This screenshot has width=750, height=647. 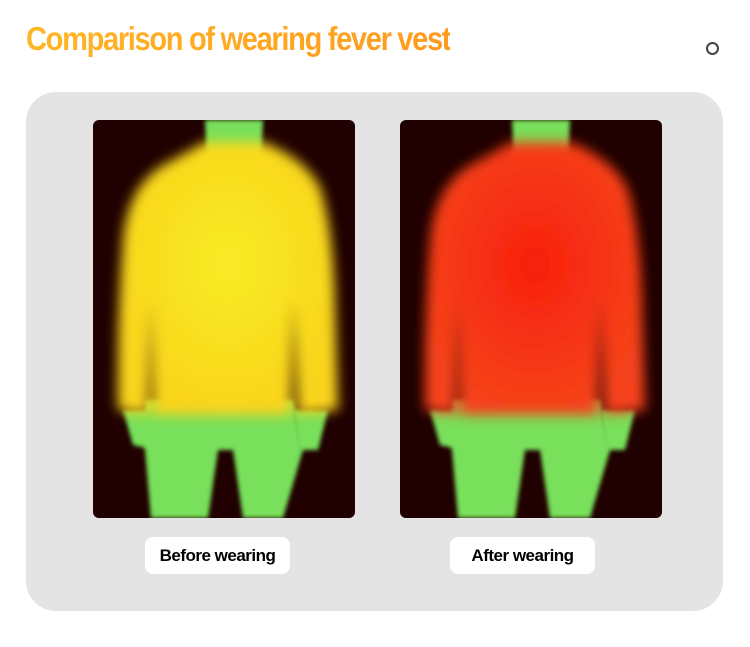 What do you see at coordinates (238, 38) in the screenshot?
I see `page-title: Comparison of wearing fever vest` at bounding box center [238, 38].